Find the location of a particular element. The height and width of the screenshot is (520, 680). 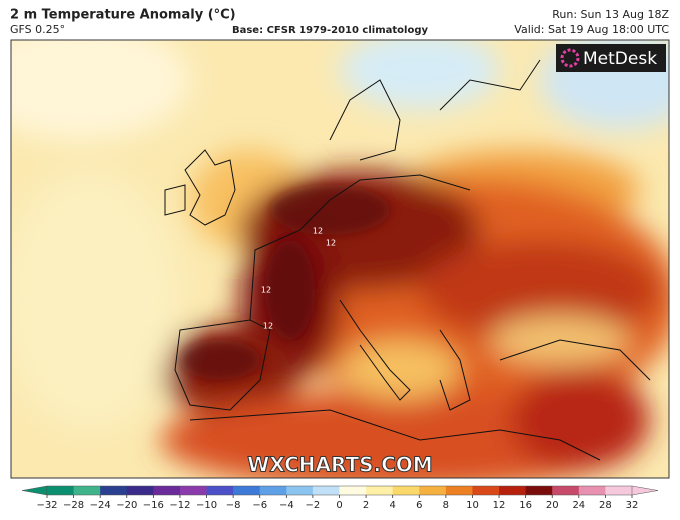

watermark: WXCHARTS.COM is located at coordinates (339, 465).